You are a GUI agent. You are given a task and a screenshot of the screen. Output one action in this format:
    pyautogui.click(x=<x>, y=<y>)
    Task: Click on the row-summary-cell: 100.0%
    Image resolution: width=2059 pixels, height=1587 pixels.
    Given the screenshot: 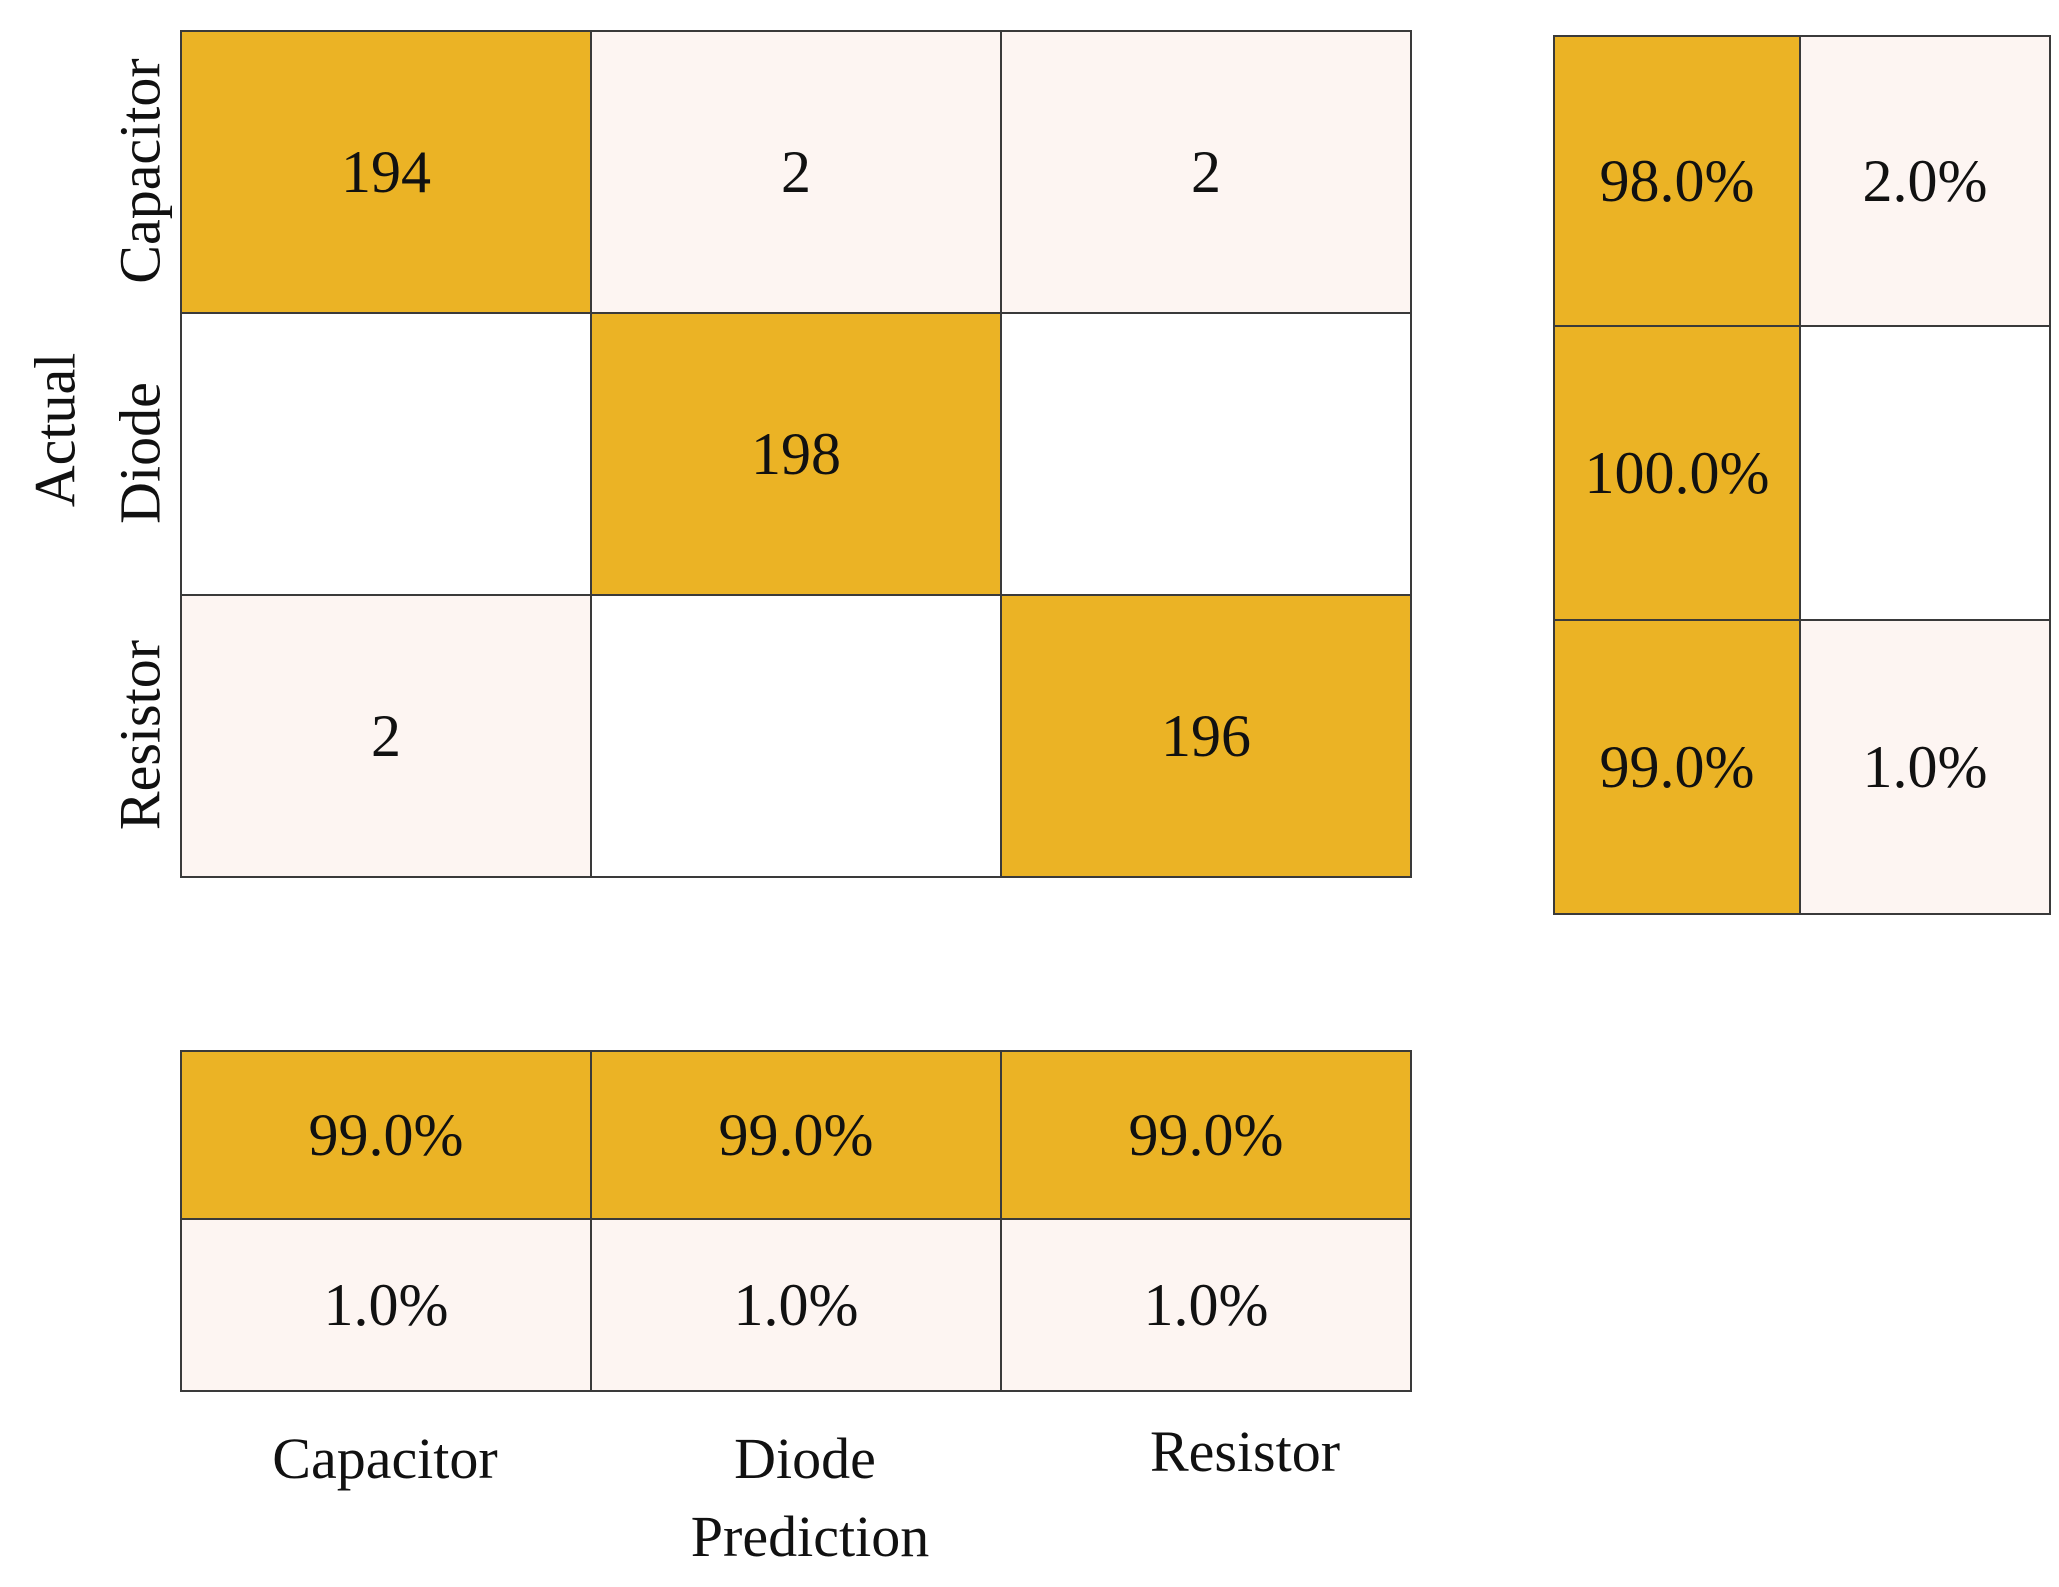 What is the action you would take?
    pyautogui.click(x=1677, y=473)
    